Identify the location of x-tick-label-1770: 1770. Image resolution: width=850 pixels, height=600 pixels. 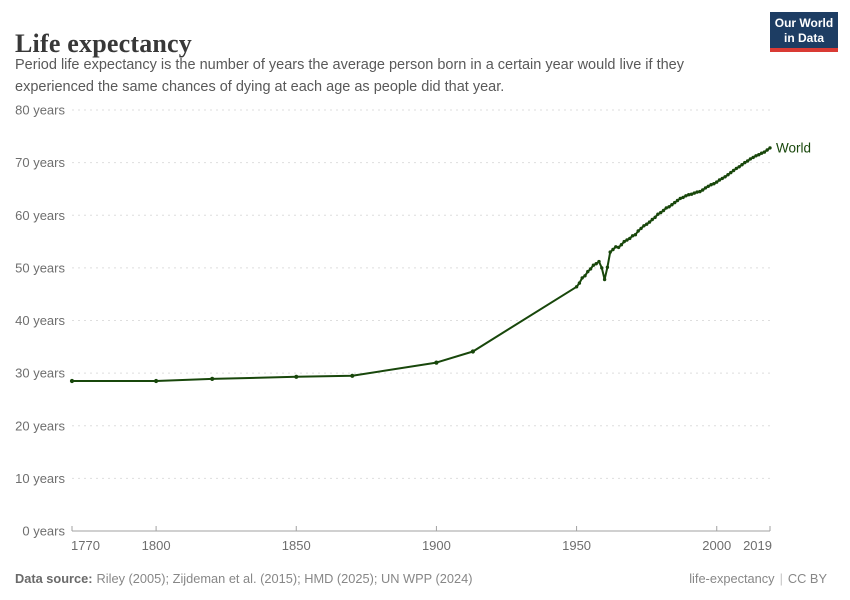
(85, 545).